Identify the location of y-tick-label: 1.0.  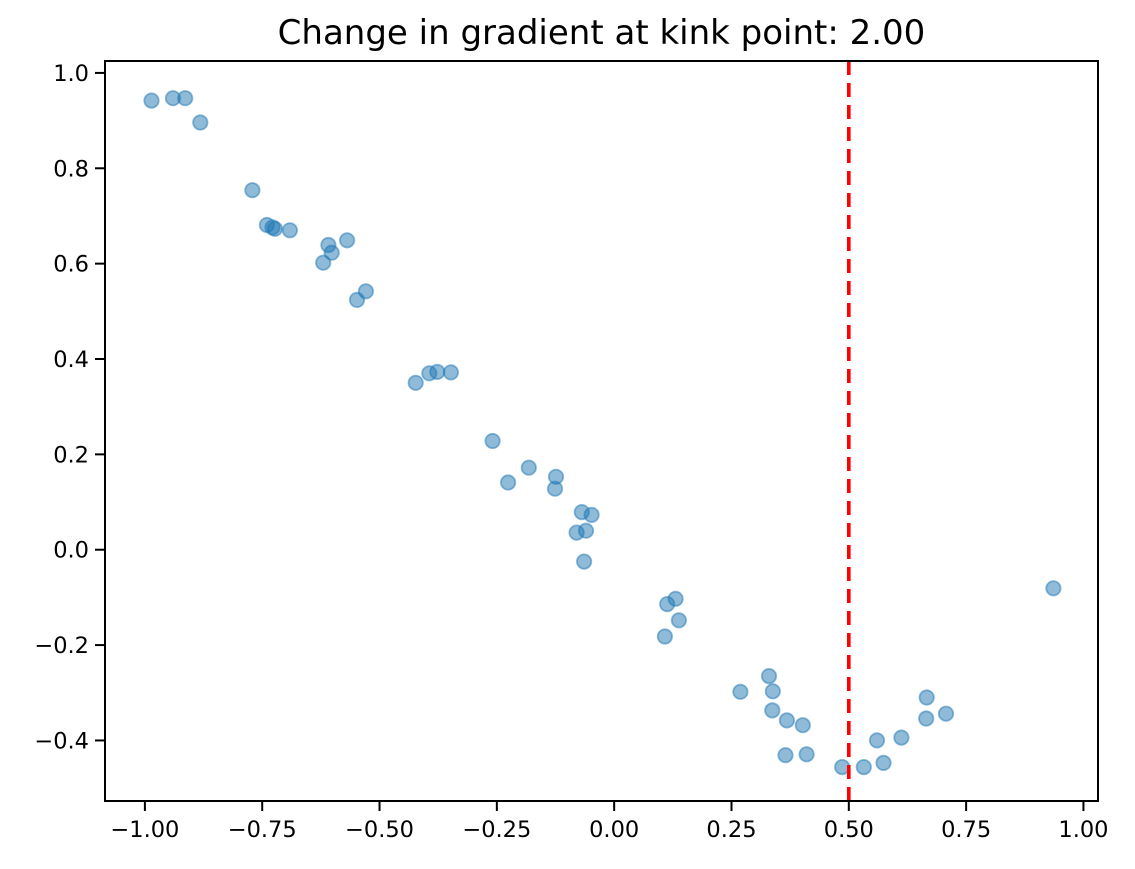
(71, 74).